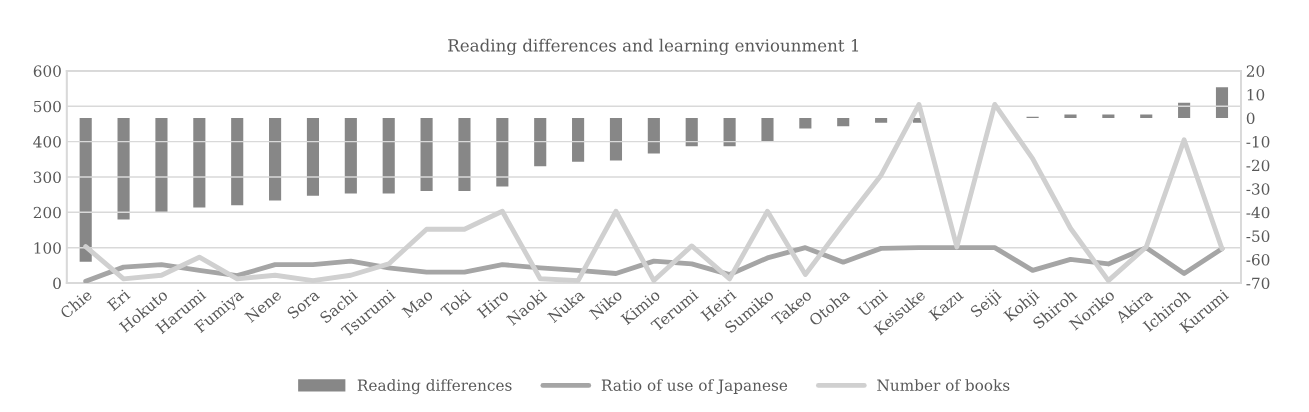  I want to click on y-tick-label: 600, so click(47, 71).